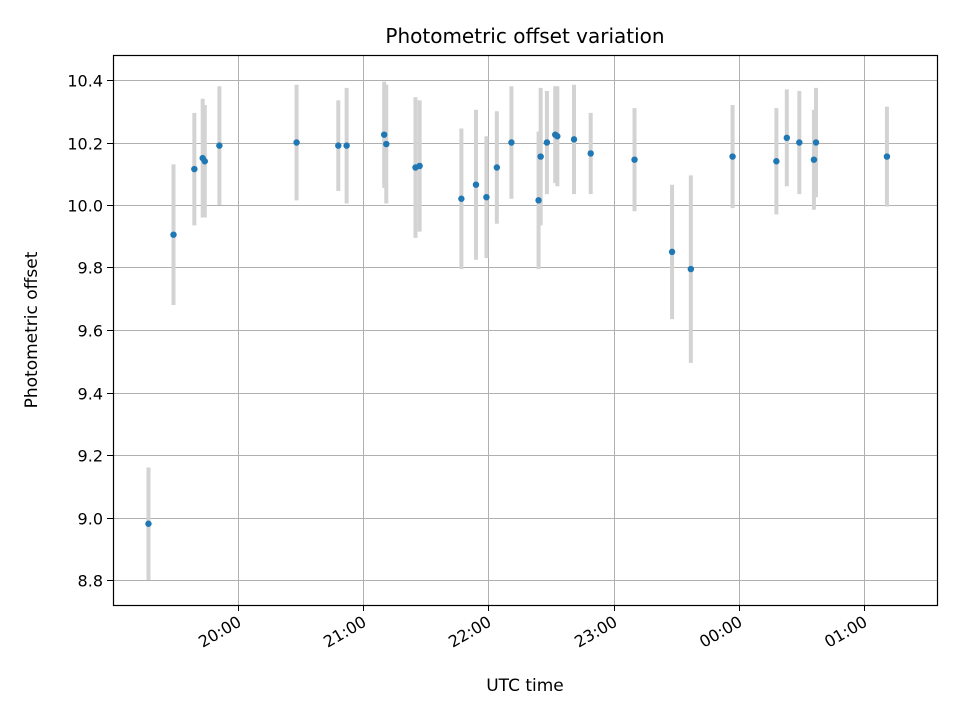 This screenshot has width=960, height=720. I want to click on x-tick-label: 20:00, so click(219, 632).